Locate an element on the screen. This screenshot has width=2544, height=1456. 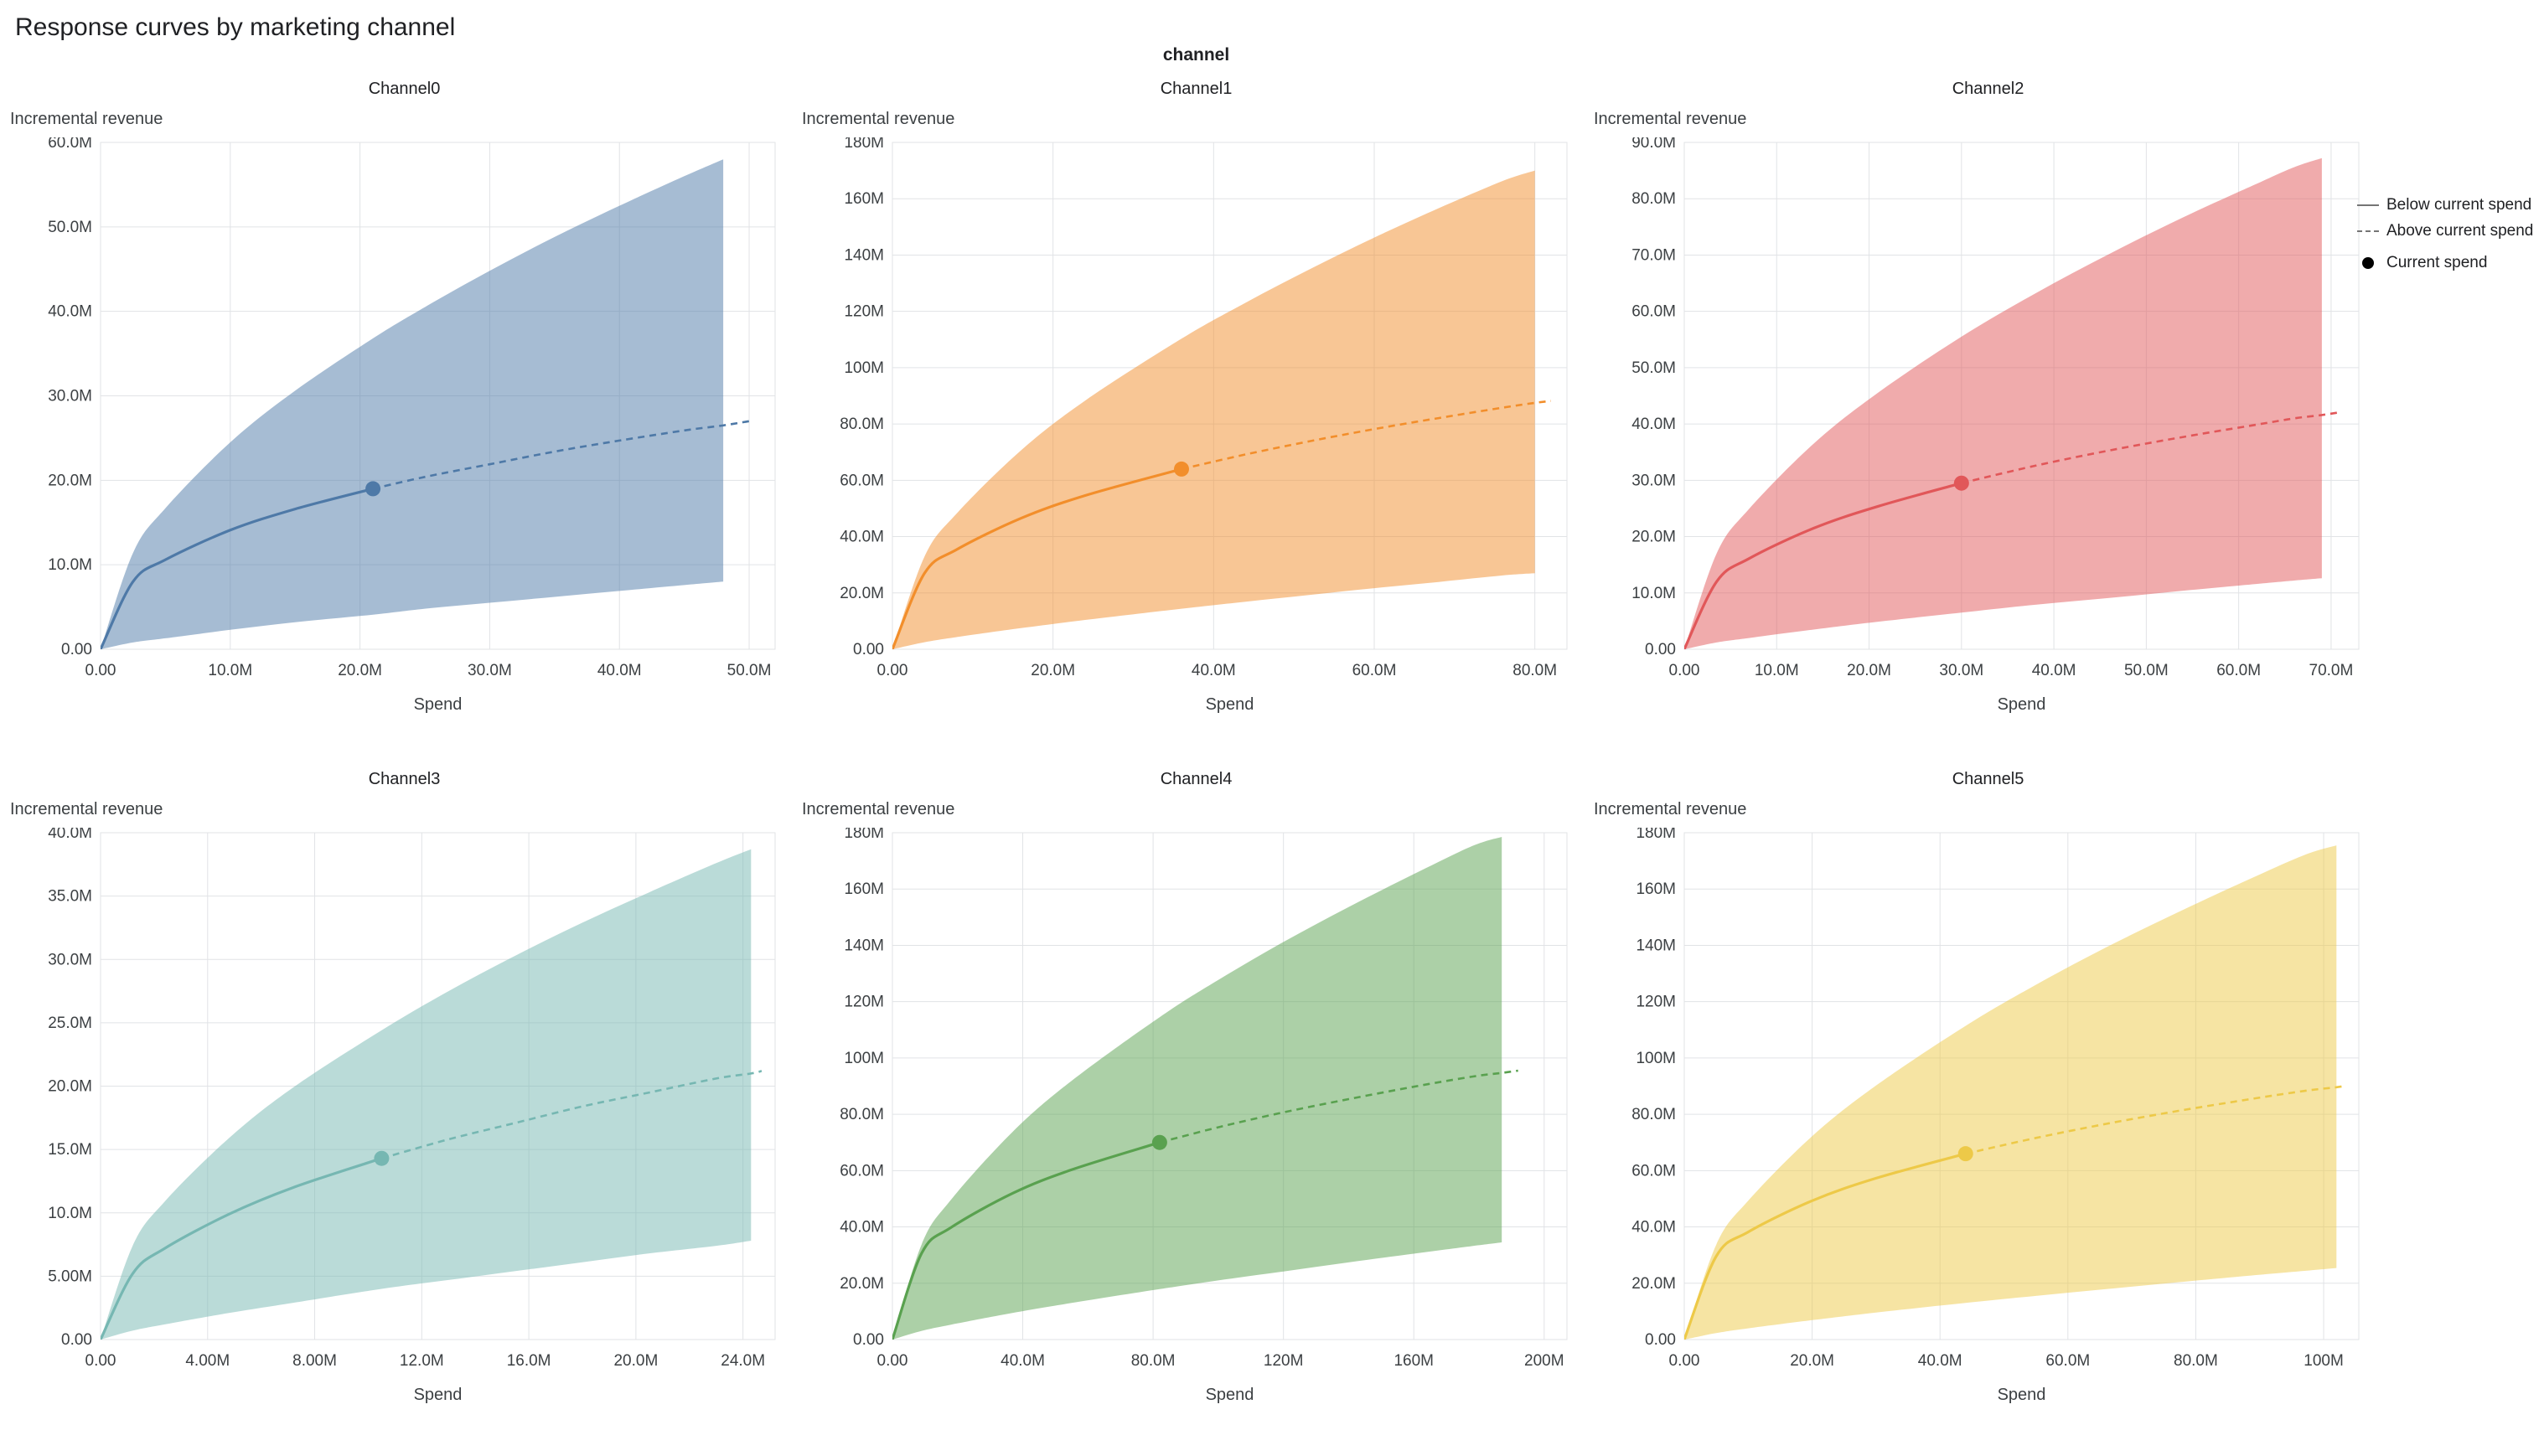
svg-text: 24.0M is located at coordinates (743, 1361).